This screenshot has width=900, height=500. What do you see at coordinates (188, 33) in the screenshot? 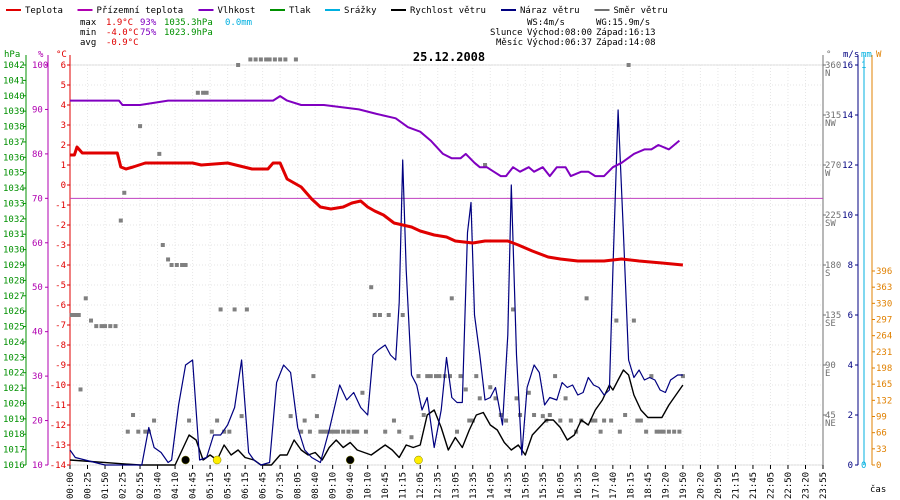
I see `stats-value: 1023.9hPa` at bounding box center [188, 33].